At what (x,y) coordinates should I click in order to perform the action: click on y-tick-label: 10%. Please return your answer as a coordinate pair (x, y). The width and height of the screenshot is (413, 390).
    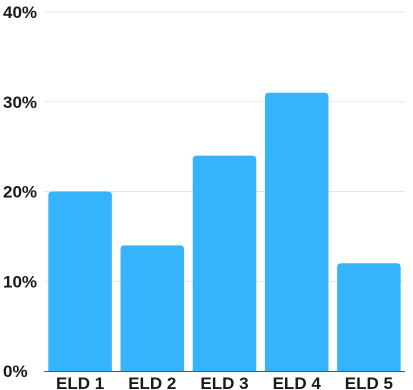
    Looking at the image, I should click on (20, 281).